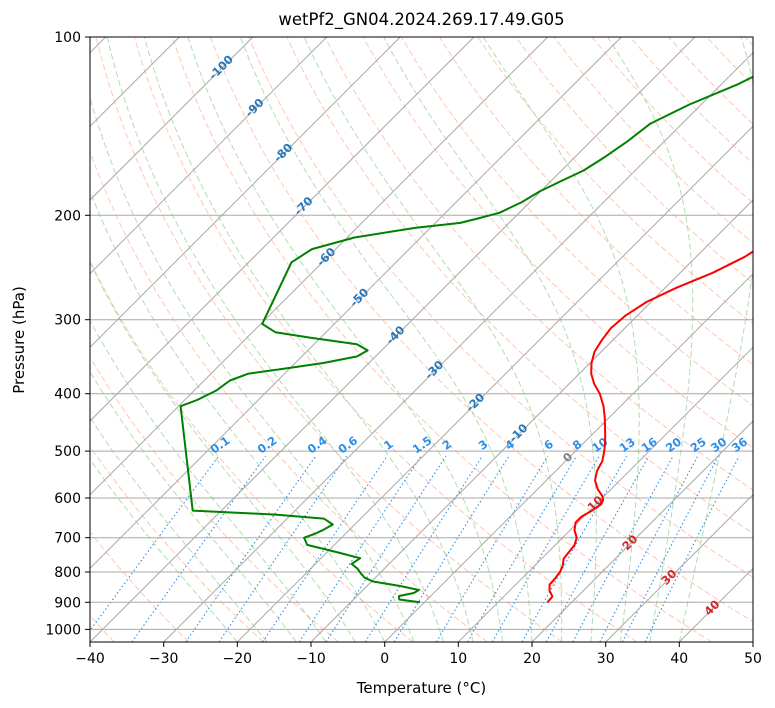 The height and width of the screenshot is (708, 775). What do you see at coordinates (67, 321) in the screenshot?
I see `y-tick-label: 300` at bounding box center [67, 321].